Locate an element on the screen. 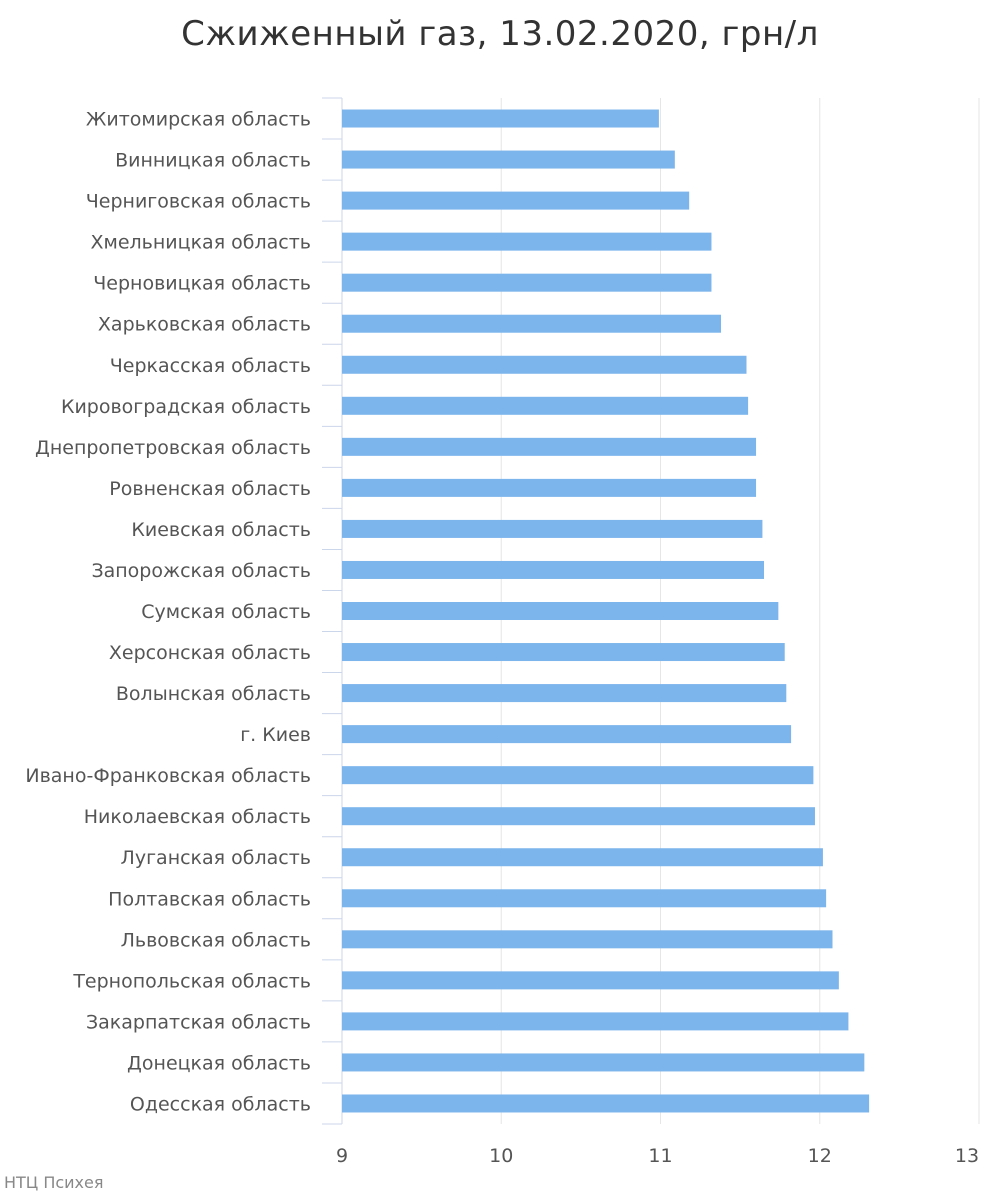  x-tick-label: 11 is located at coordinates (660, 1156).